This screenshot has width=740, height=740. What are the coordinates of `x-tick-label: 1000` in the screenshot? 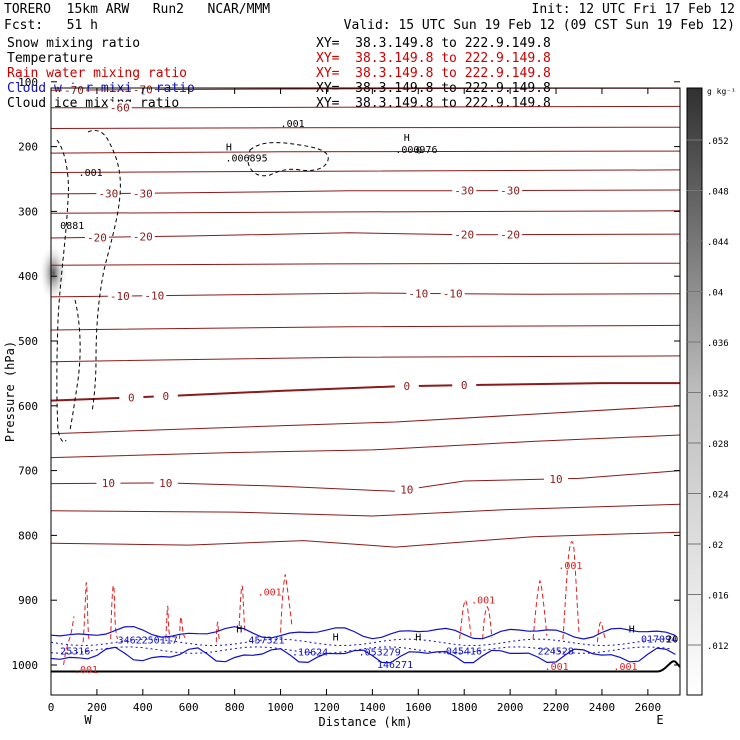 It's located at (280, 707).